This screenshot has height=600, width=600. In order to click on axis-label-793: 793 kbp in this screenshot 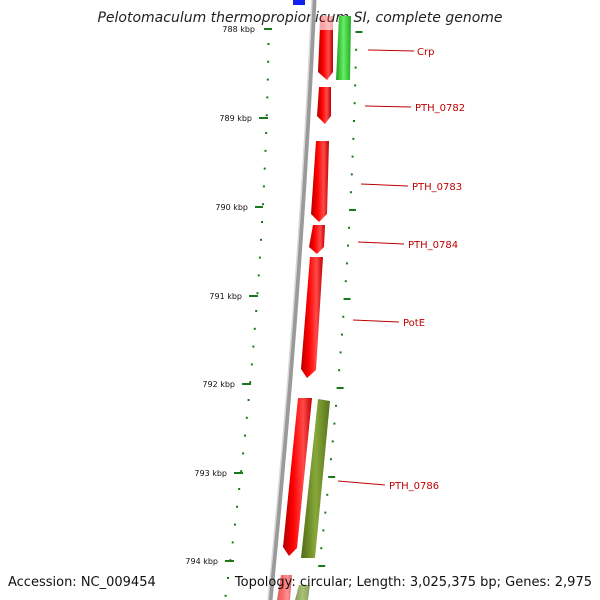, I will do `click(210, 473)`.